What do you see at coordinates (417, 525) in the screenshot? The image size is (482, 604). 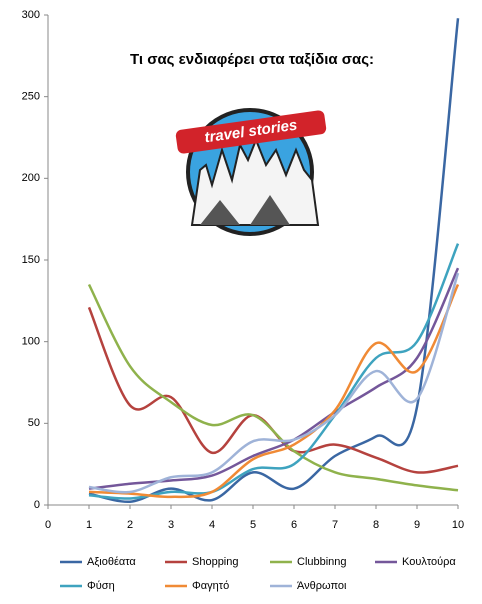 I see `x-tick-label: 9` at bounding box center [417, 525].